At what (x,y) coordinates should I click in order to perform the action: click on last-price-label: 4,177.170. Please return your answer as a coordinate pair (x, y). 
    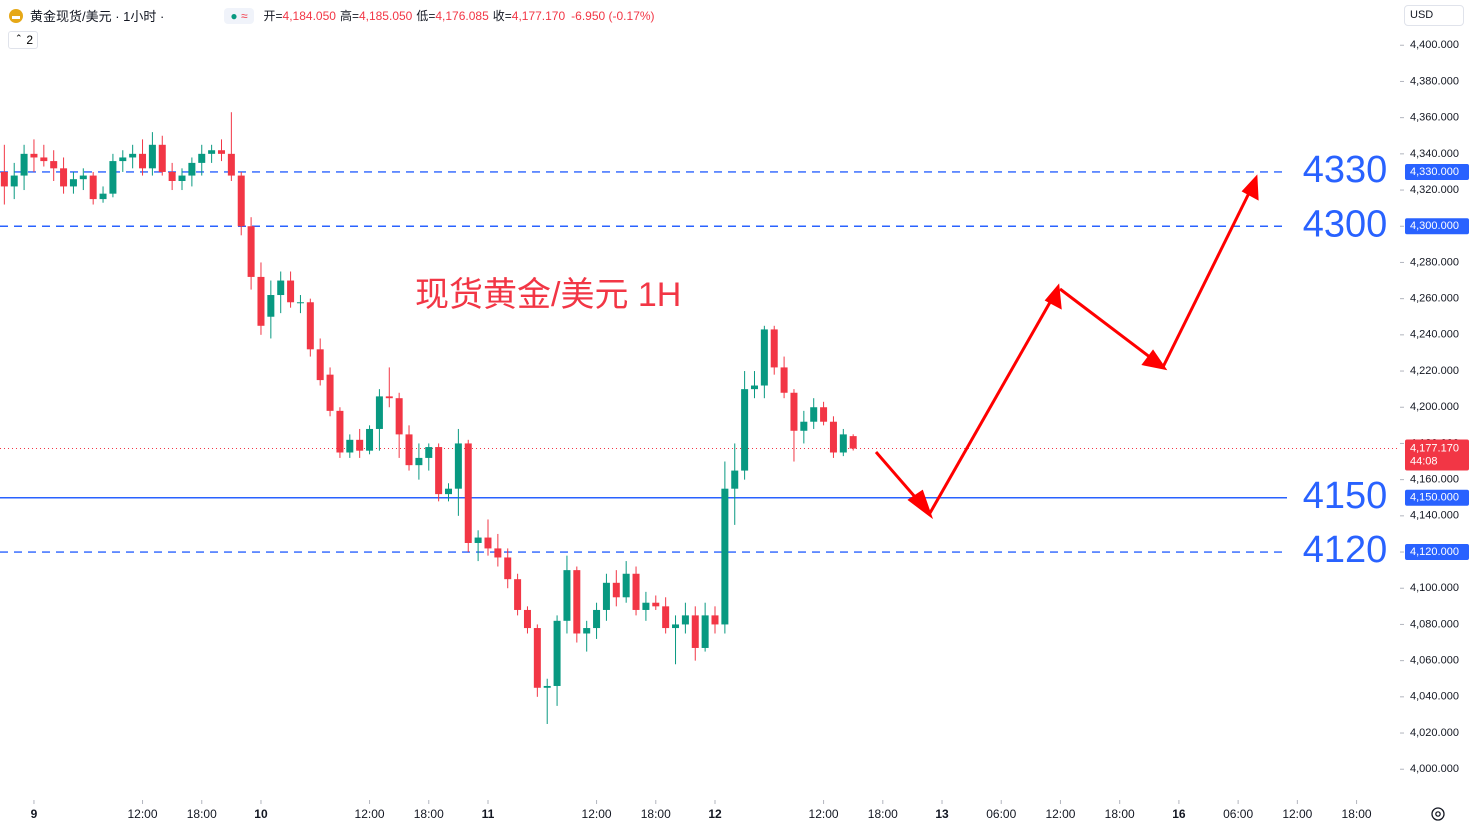
    Looking at the image, I should click on (1434, 448).